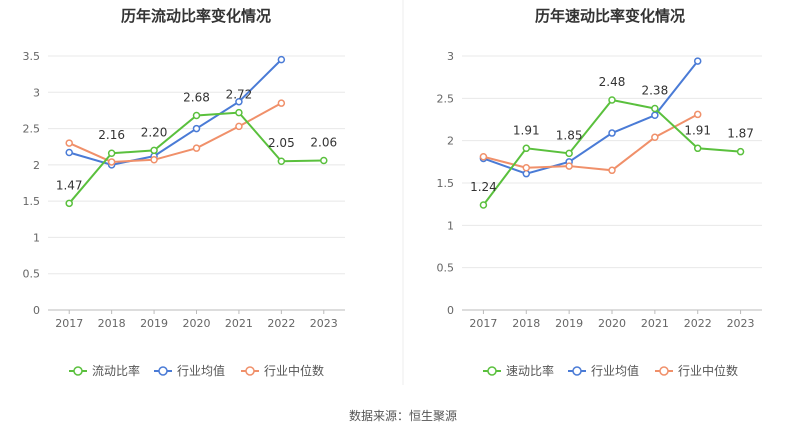 This screenshot has width=807, height=436. I want to click on y-tick-label: 0.5, so click(446, 268).